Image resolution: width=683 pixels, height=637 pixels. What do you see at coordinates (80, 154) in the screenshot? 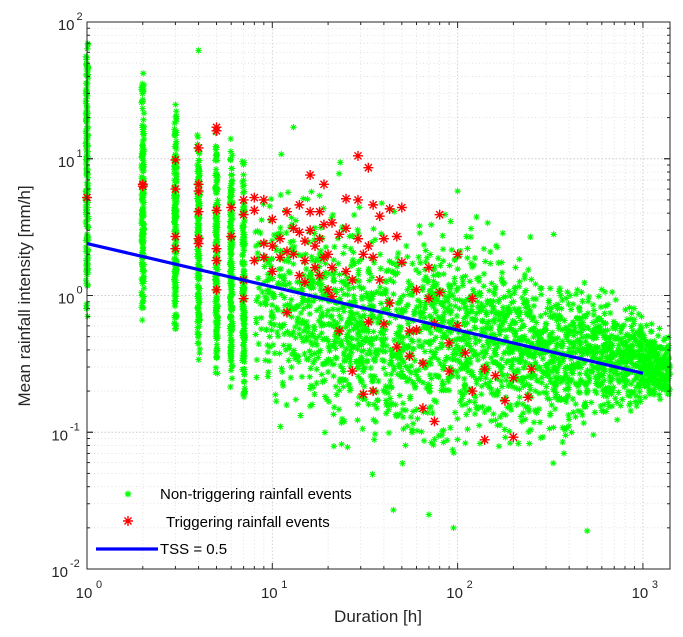
I see `y-tick-label-exponent: 1` at bounding box center [80, 154].